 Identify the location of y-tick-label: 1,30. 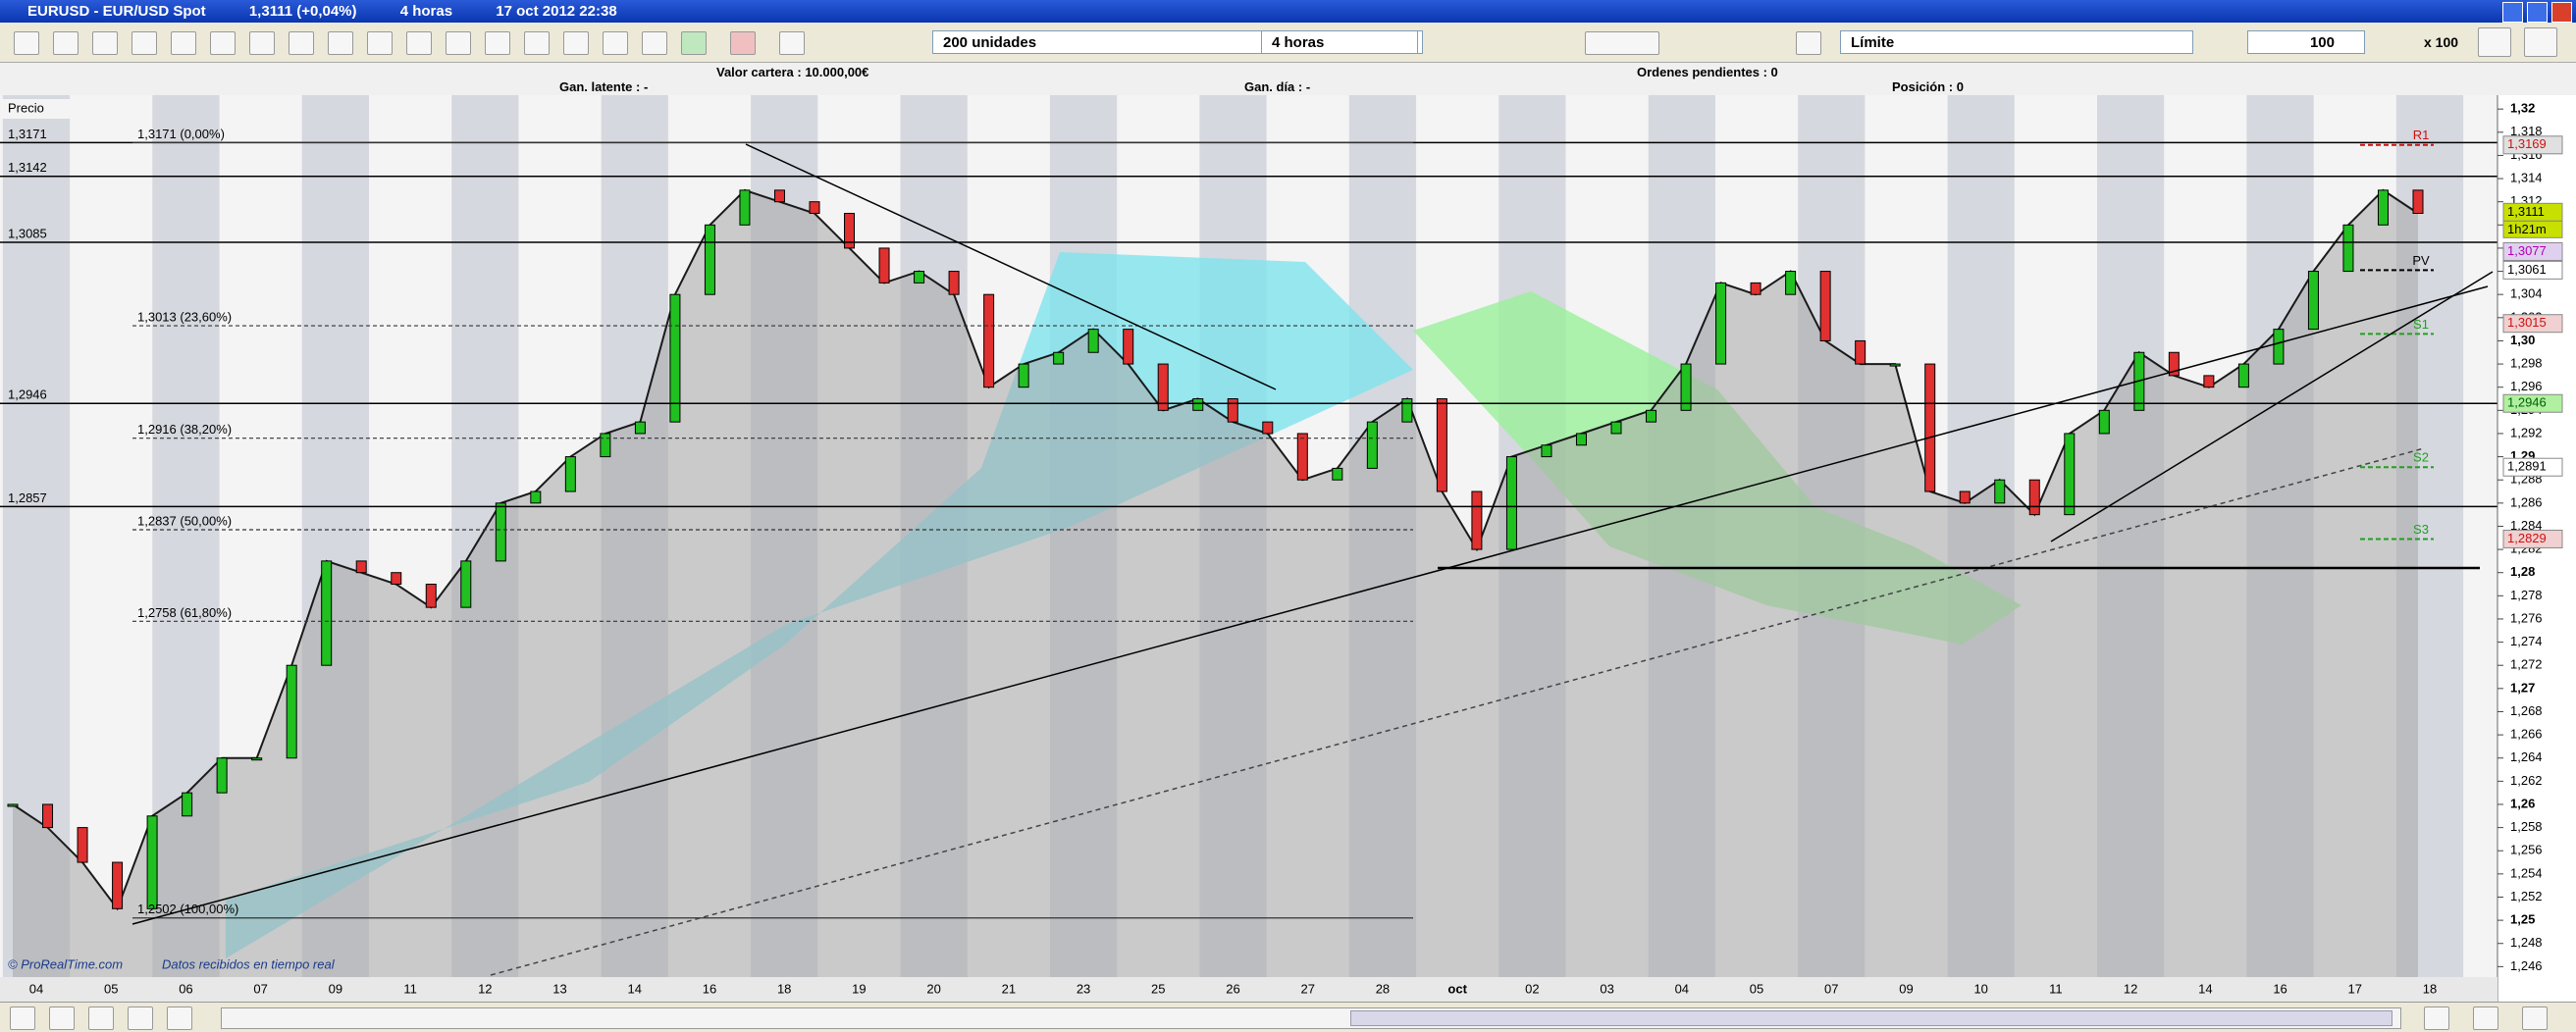
(2522, 340).